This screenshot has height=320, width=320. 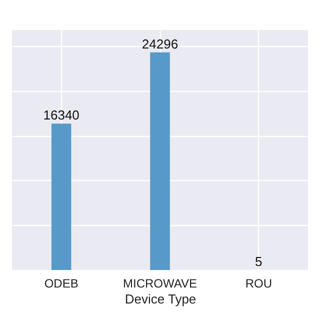 What do you see at coordinates (258, 261) in the screenshot?
I see `data-label: 5` at bounding box center [258, 261].